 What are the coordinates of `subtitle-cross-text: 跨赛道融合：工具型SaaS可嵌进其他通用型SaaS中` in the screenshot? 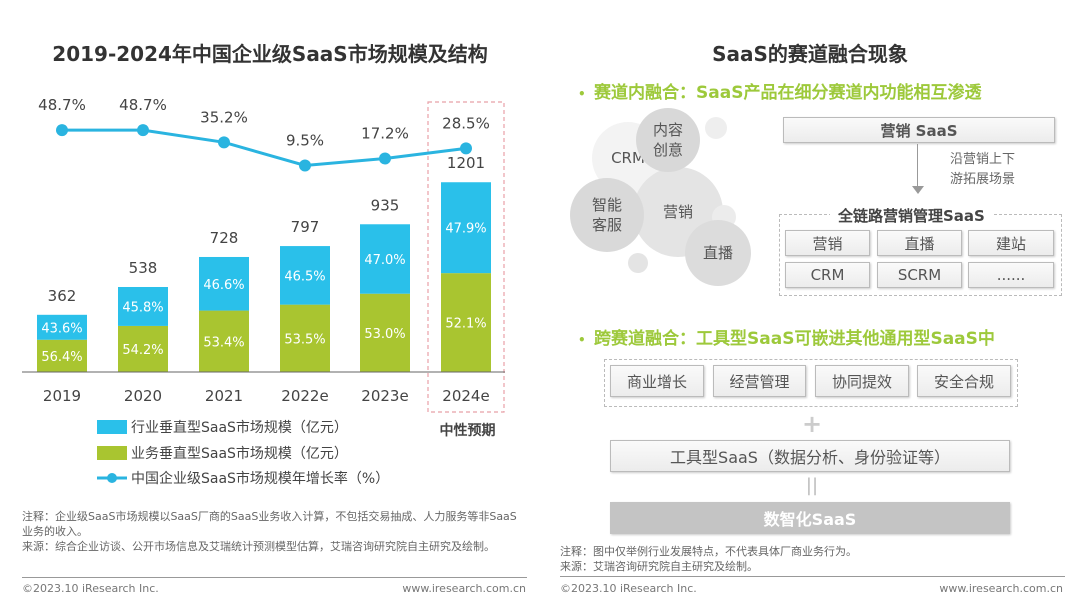 It's located at (794, 339).